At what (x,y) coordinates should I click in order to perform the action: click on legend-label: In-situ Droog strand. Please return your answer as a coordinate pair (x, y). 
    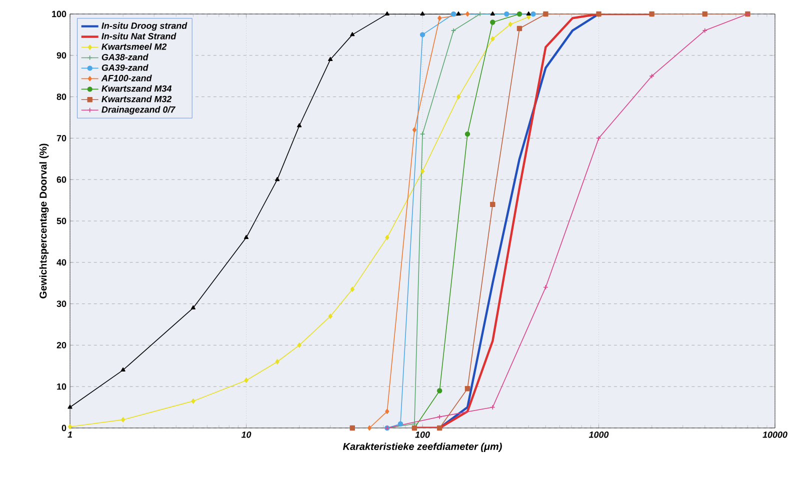
    Looking at the image, I should click on (145, 26).